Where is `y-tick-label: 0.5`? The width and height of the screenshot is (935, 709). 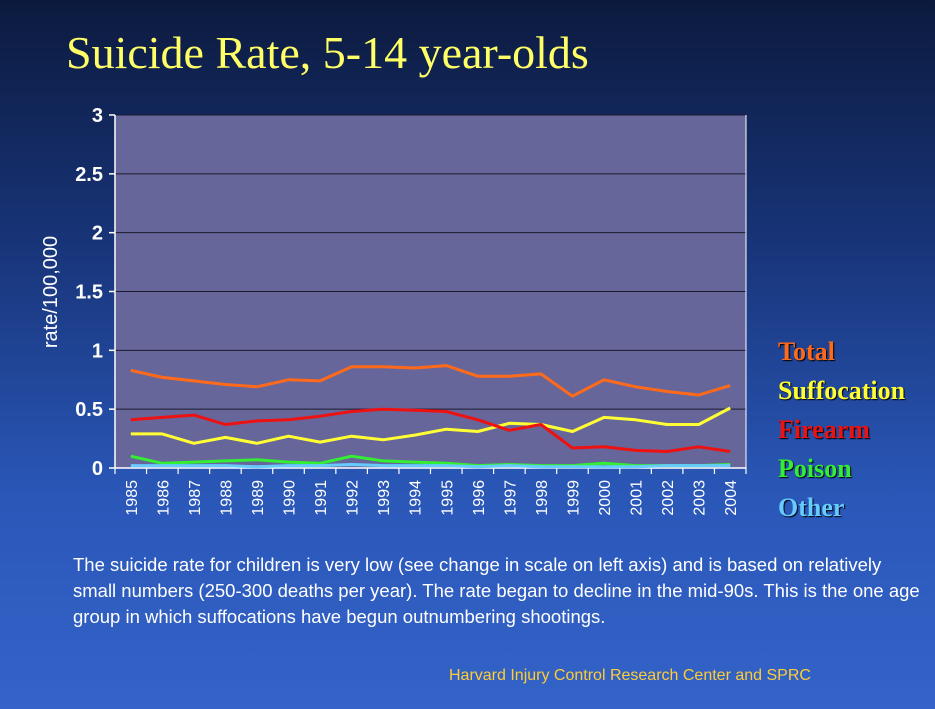
y-tick-label: 0.5 is located at coordinates (89, 410).